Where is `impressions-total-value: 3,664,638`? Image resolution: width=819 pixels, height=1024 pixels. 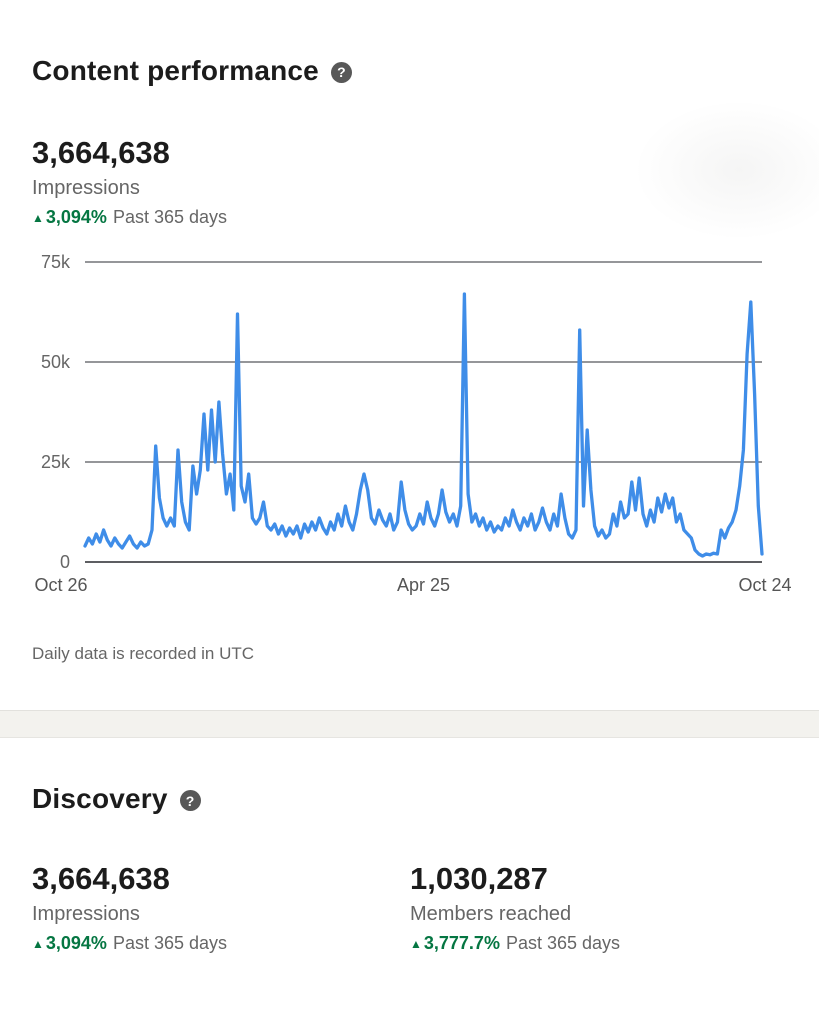 impressions-total-value: 3,664,638 is located at coordinates (101, 152).